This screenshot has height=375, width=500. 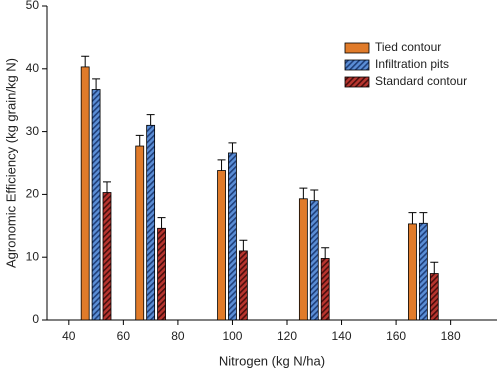 I want to click on x-tick-label: 60, so click(x=124, y=336).